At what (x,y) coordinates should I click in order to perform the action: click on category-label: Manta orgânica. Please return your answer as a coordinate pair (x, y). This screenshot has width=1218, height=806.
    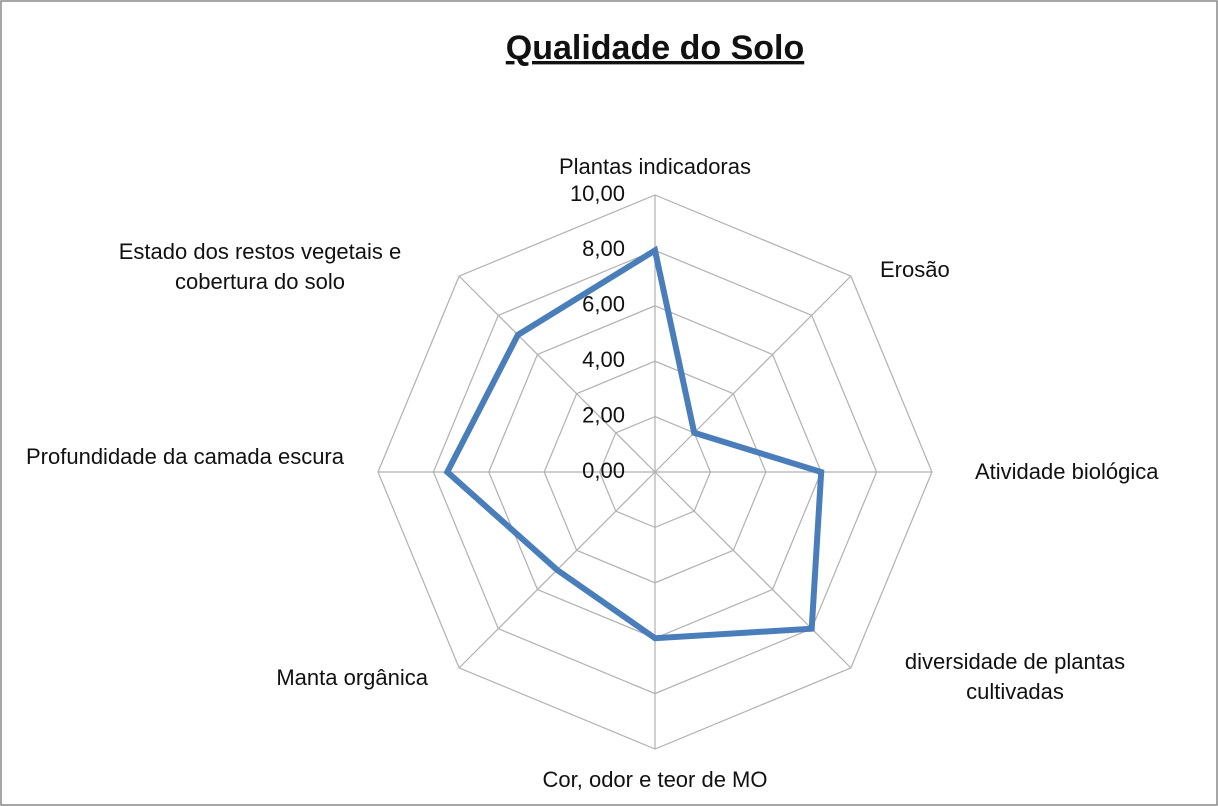
    Looking at the image, I should click on (352, 677).